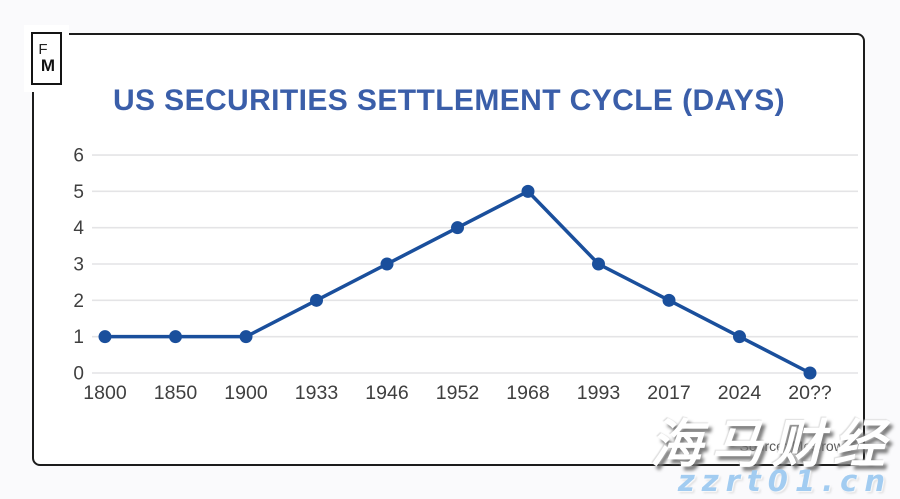 This screenshot has width=900, height=499. I want to click on source-note: Source: Mesirow T, so click(797, 446).